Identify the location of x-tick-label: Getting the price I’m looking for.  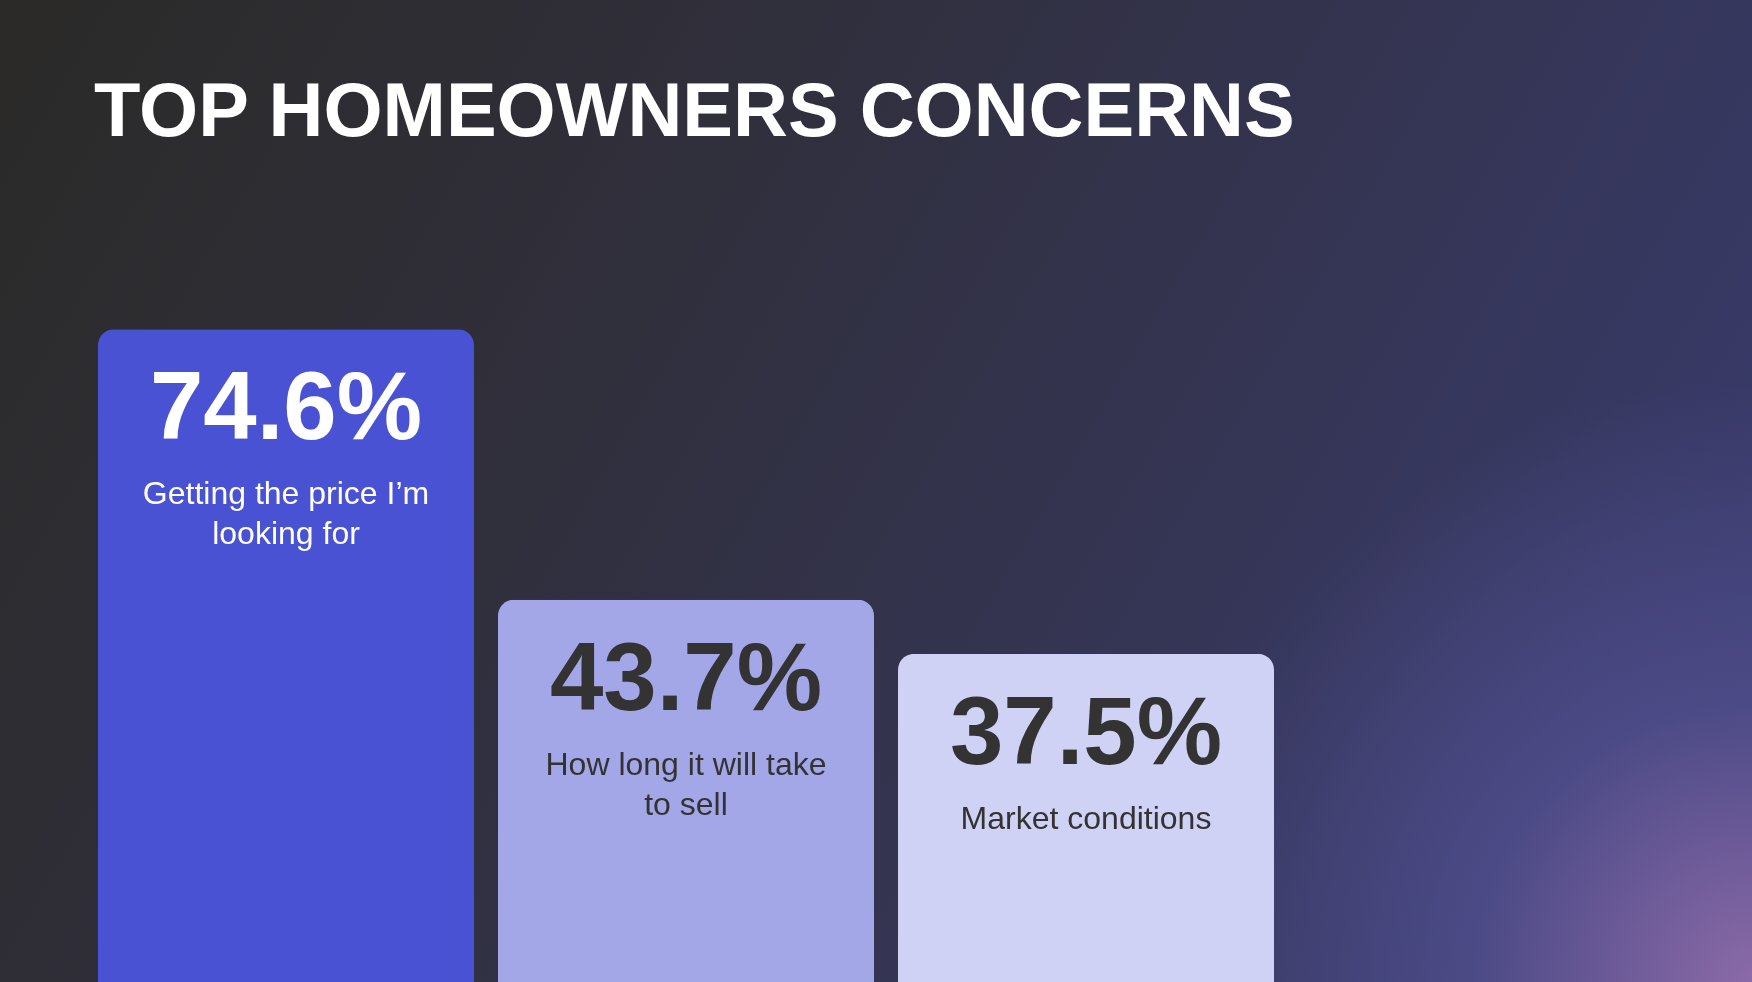
(286, 513).